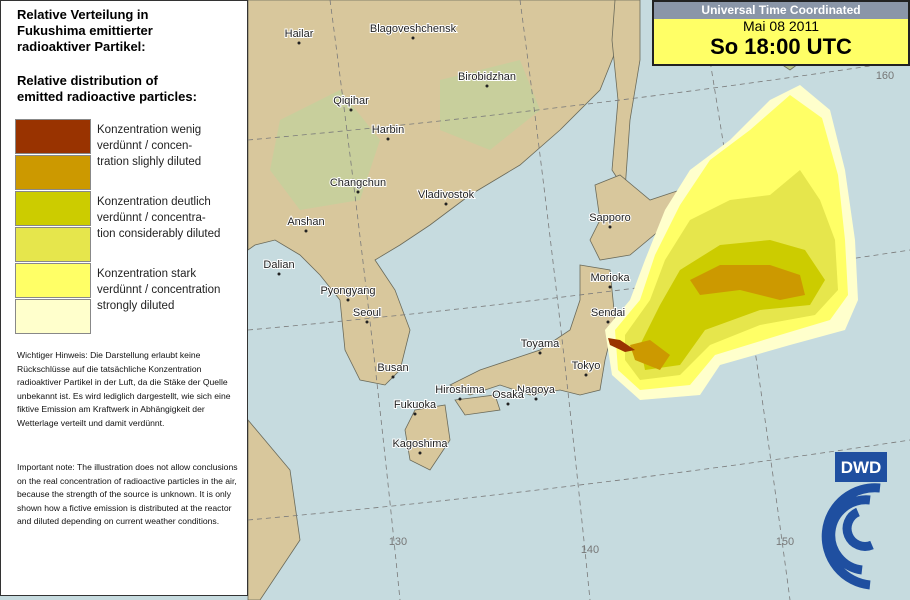  Describe the element at coordinates (586, 366) in the screenshot. I see `city-label: Tokyo` at that location.